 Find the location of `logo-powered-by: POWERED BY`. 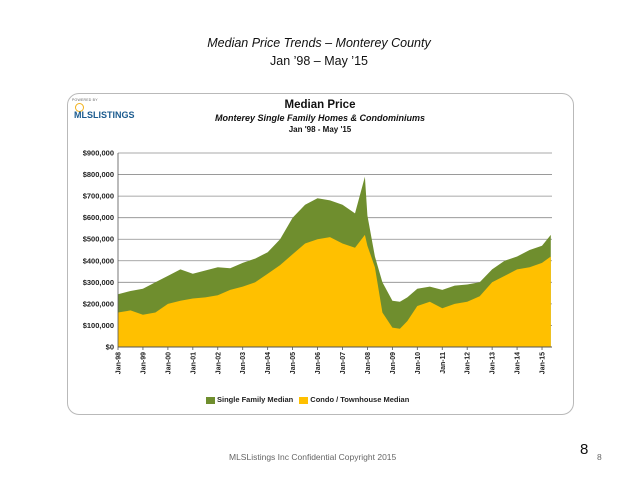

logo-powered-by: POWERED BY is located at coordinates (85, 100).